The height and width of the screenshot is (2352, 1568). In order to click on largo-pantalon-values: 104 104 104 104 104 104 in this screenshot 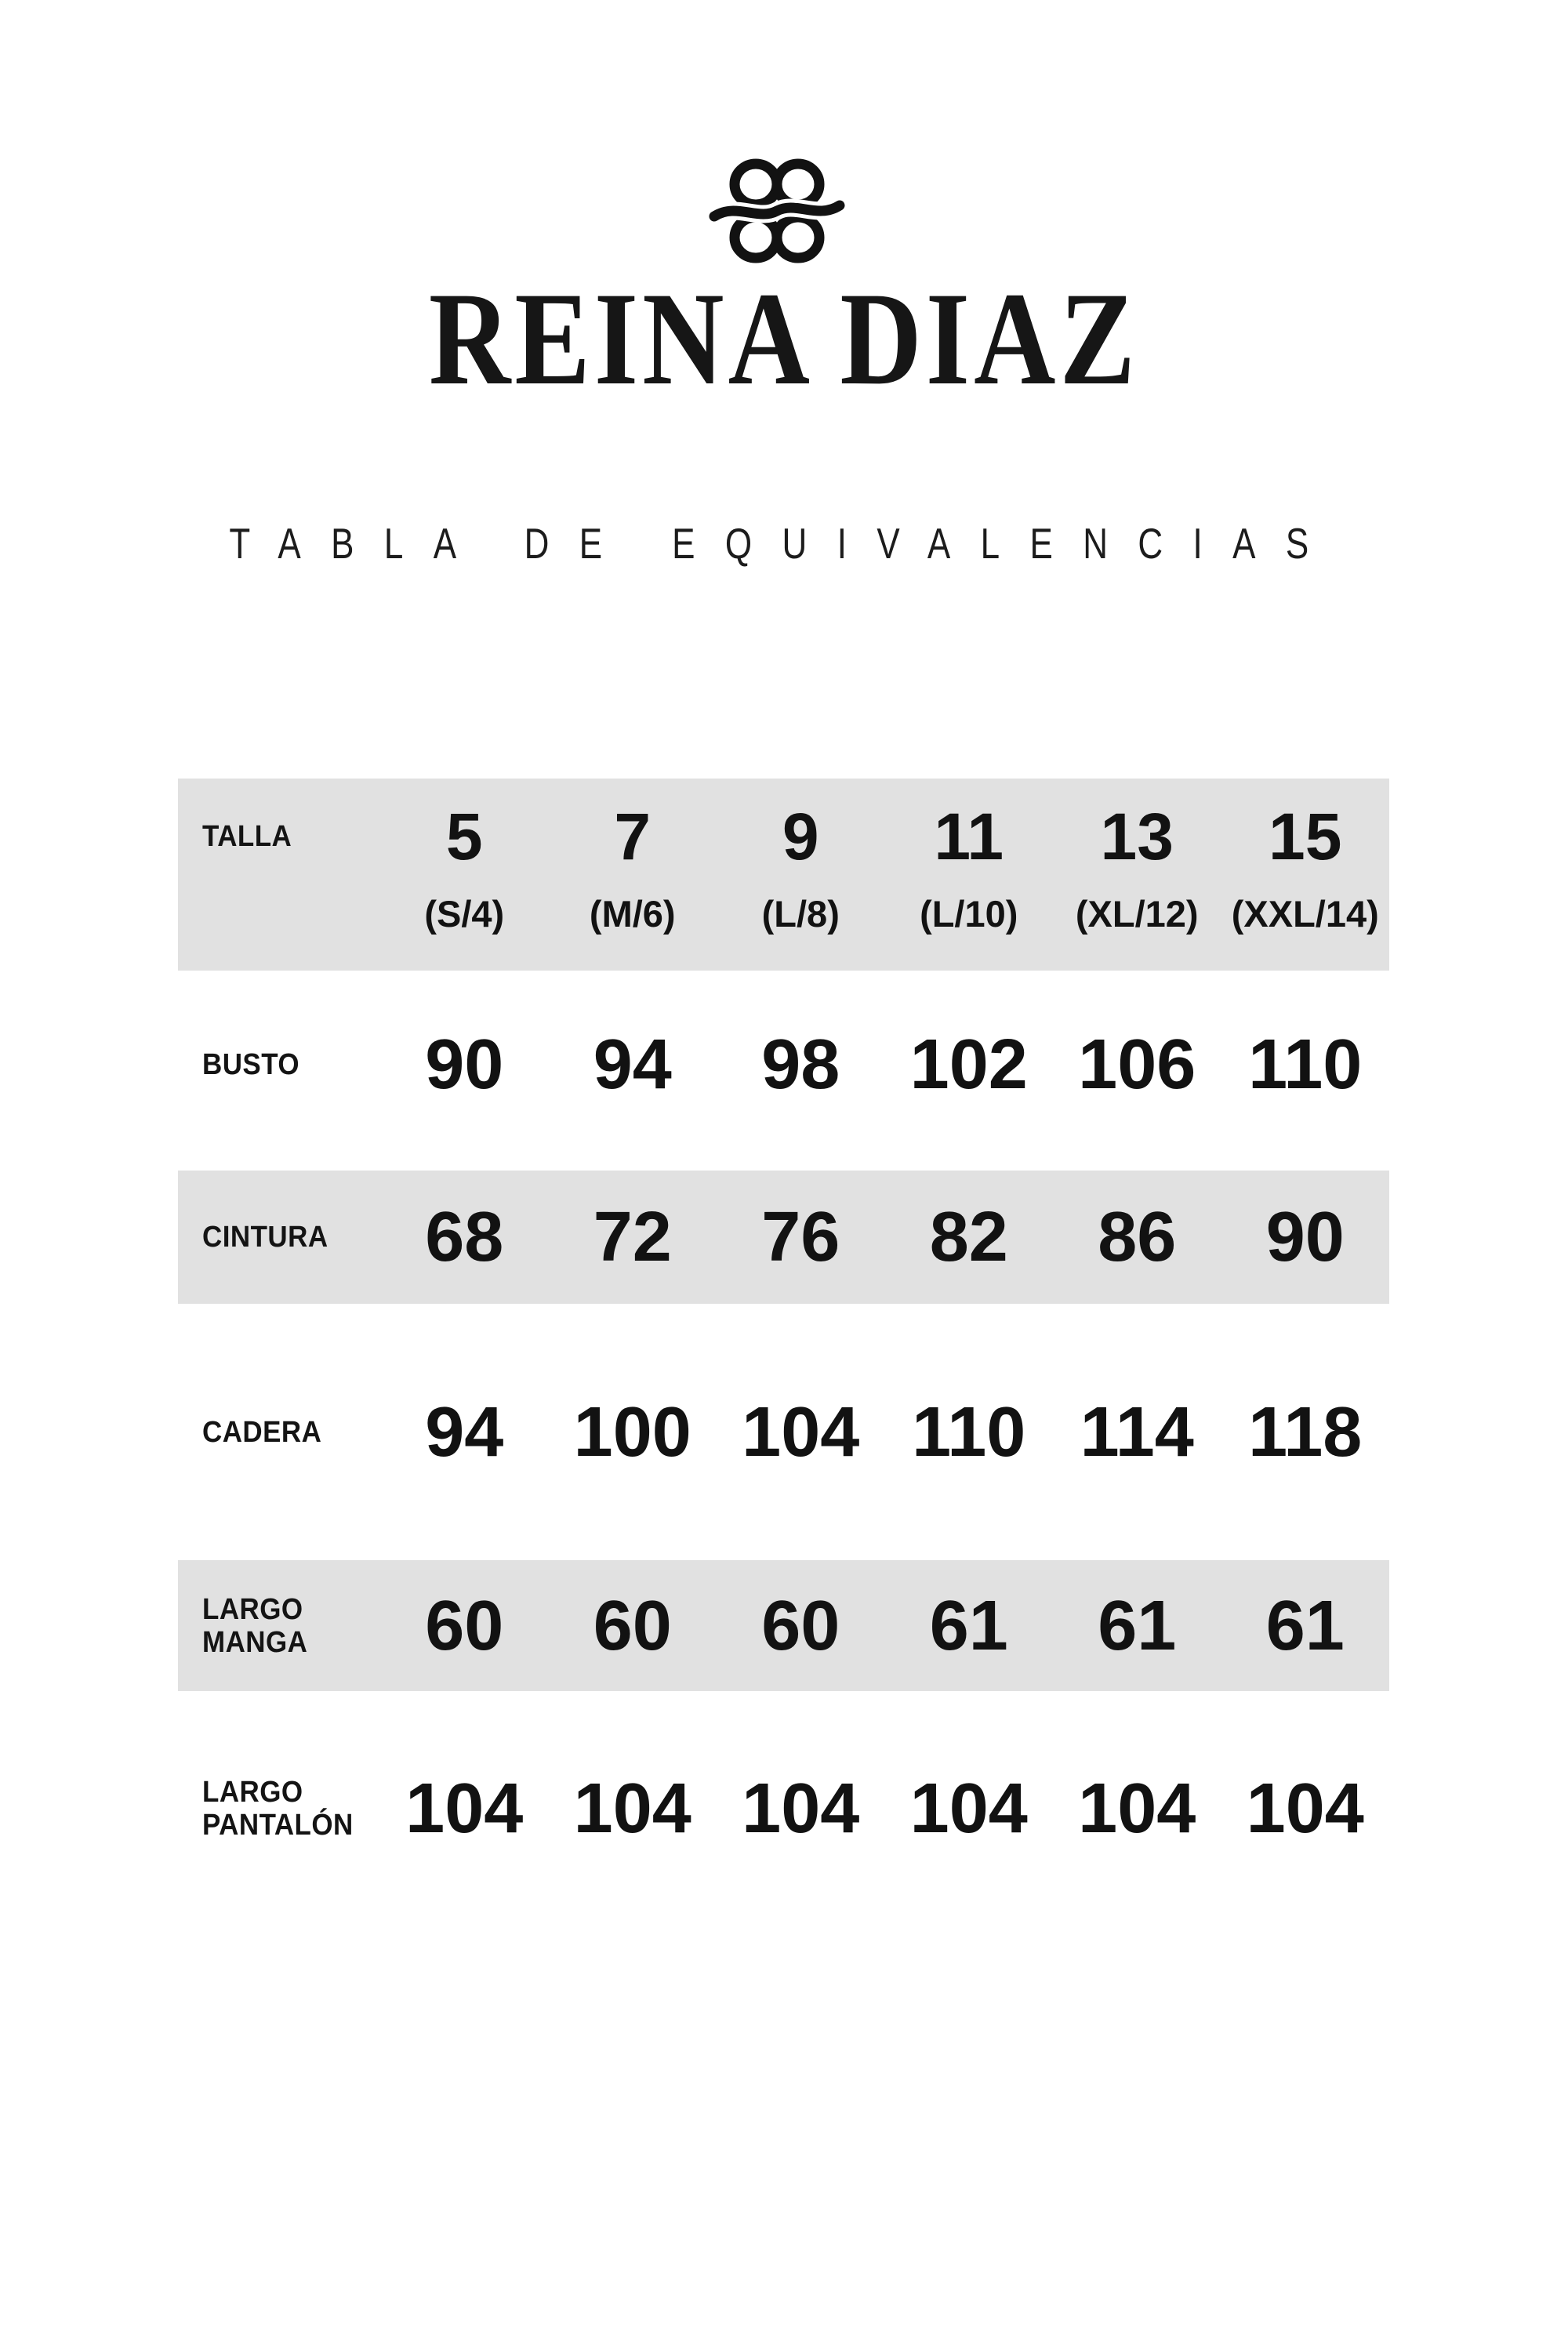, I will do `click(884, 1809)`.